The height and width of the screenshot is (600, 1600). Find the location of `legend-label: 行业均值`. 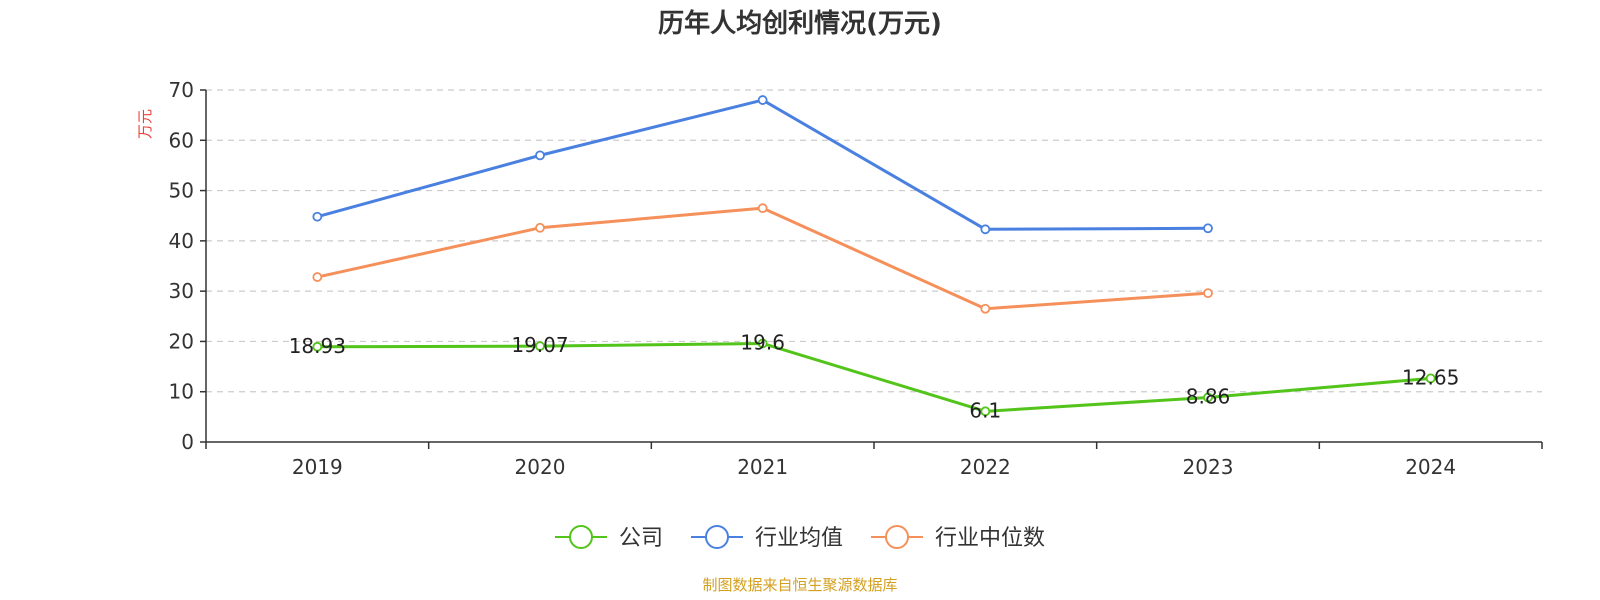

legend-label: 行业均值 is located at coordinates (799, 538).